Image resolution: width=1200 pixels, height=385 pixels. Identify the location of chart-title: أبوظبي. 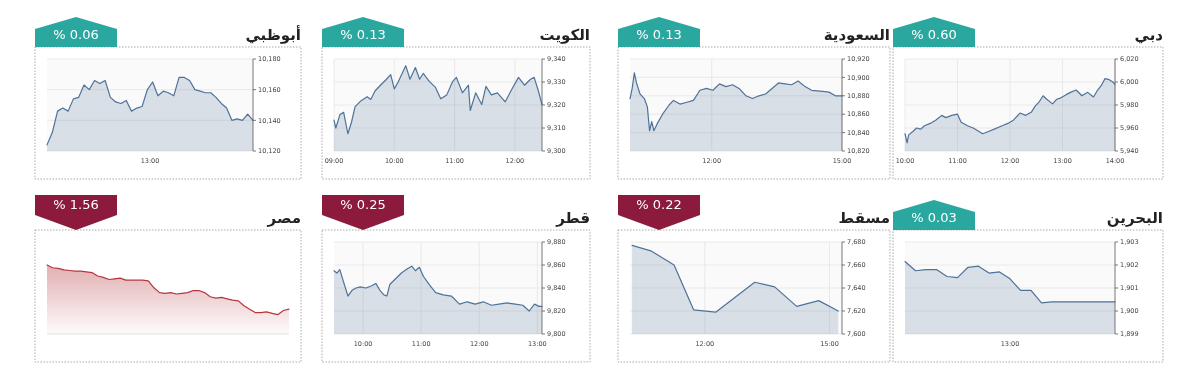
(273, 34).